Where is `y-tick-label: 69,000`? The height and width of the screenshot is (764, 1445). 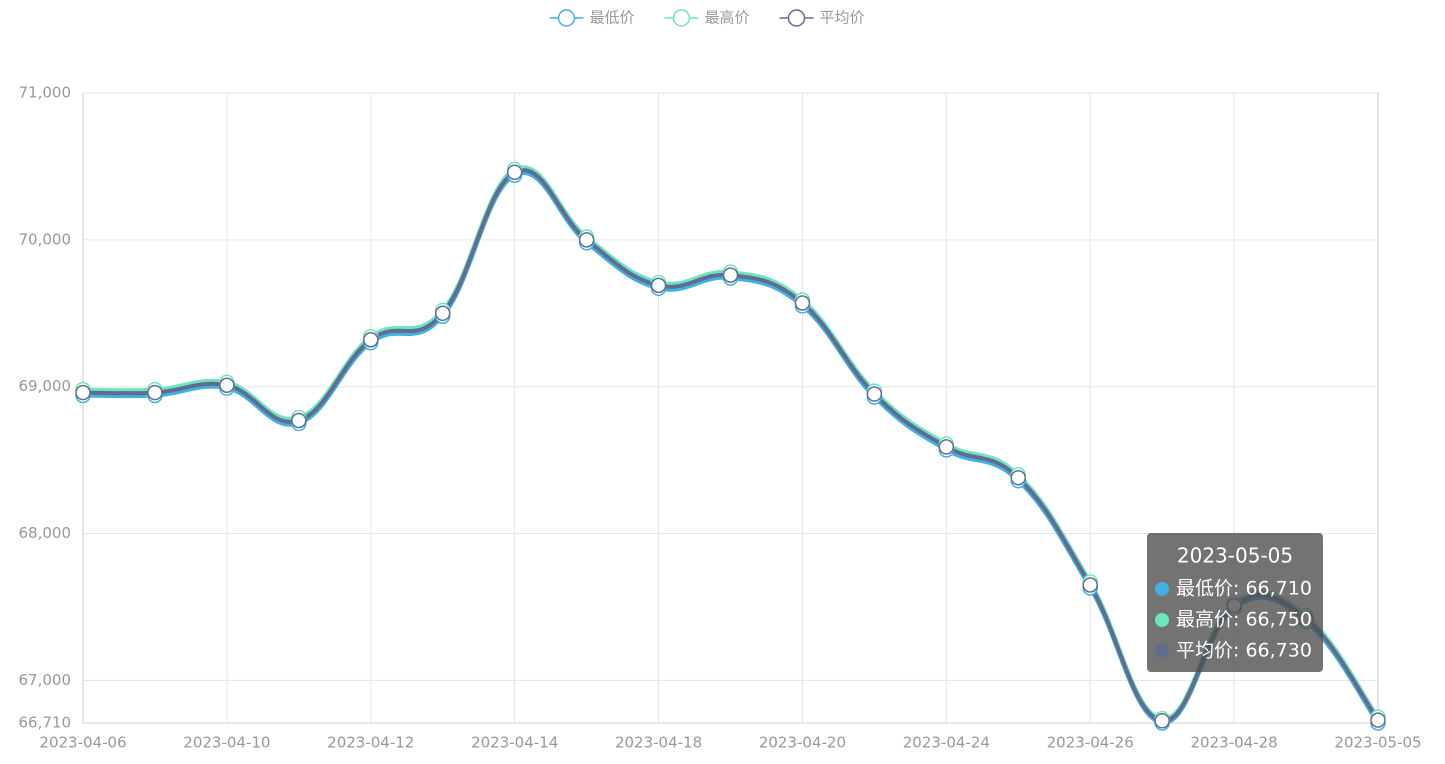
y-tick-label: 69,000 is located at coordinates (45, 386).